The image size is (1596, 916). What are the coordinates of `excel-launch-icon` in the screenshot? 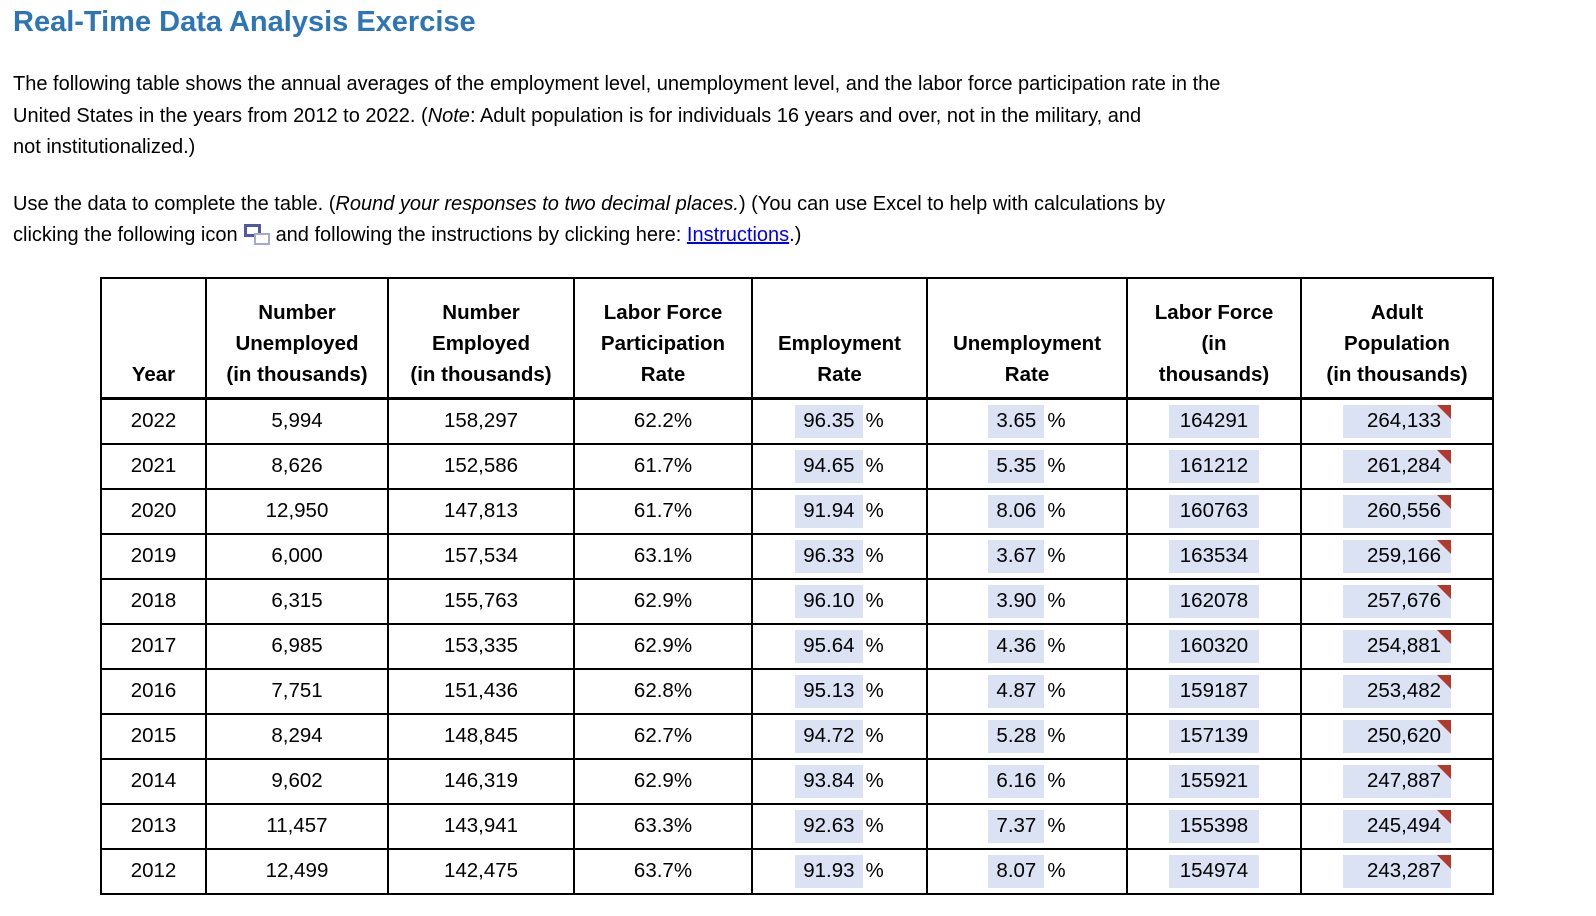 It's located at (256, 234).